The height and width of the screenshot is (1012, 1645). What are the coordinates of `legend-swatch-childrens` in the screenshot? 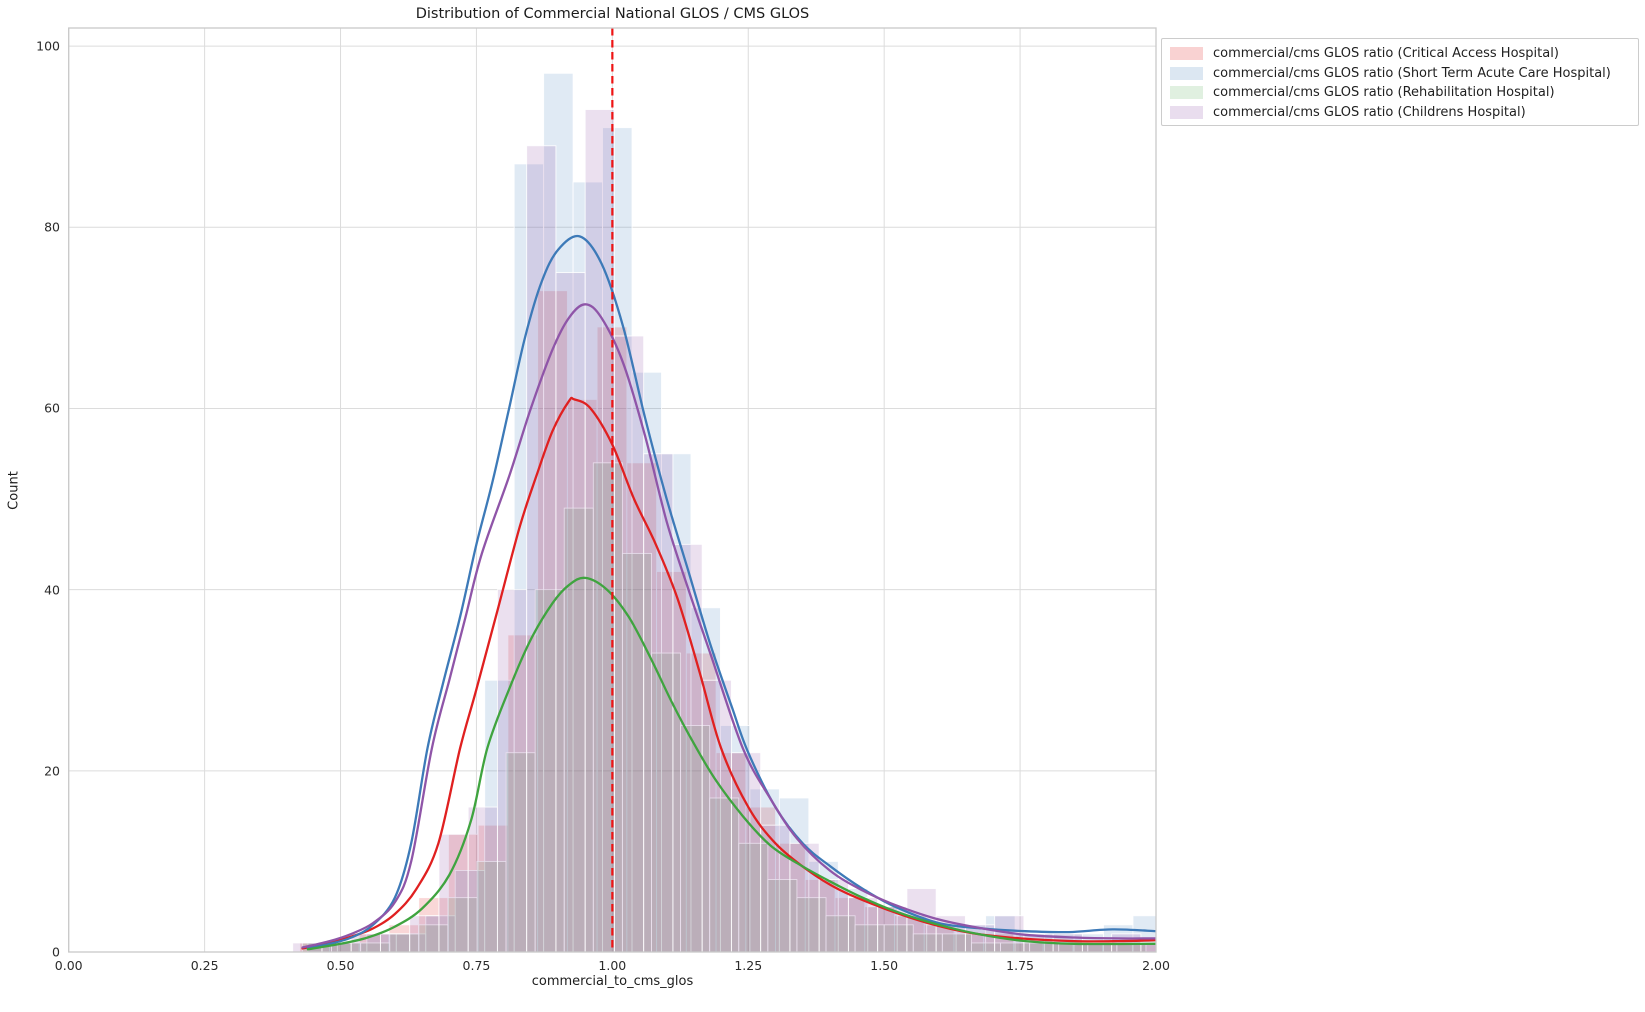 It's located at (1186, 112).